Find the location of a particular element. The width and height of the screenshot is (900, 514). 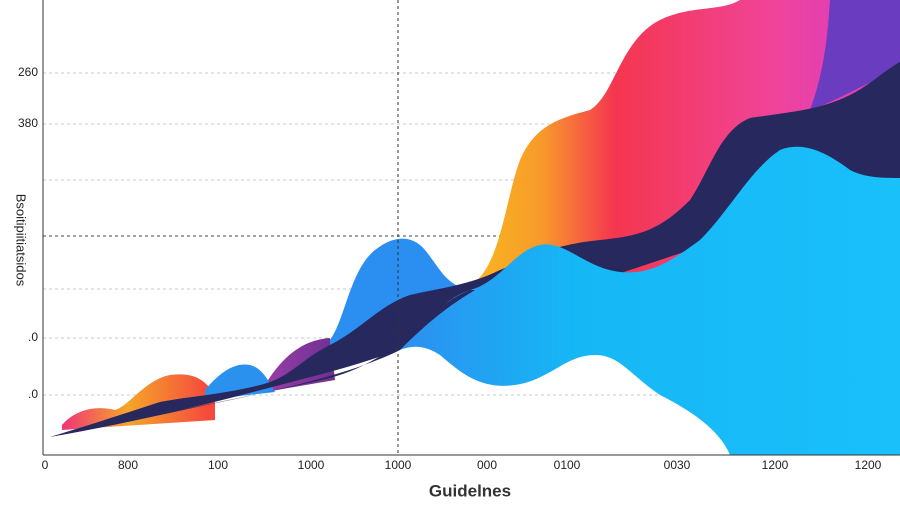

y-tick-label: 380 is located at coordinates (28, 123).